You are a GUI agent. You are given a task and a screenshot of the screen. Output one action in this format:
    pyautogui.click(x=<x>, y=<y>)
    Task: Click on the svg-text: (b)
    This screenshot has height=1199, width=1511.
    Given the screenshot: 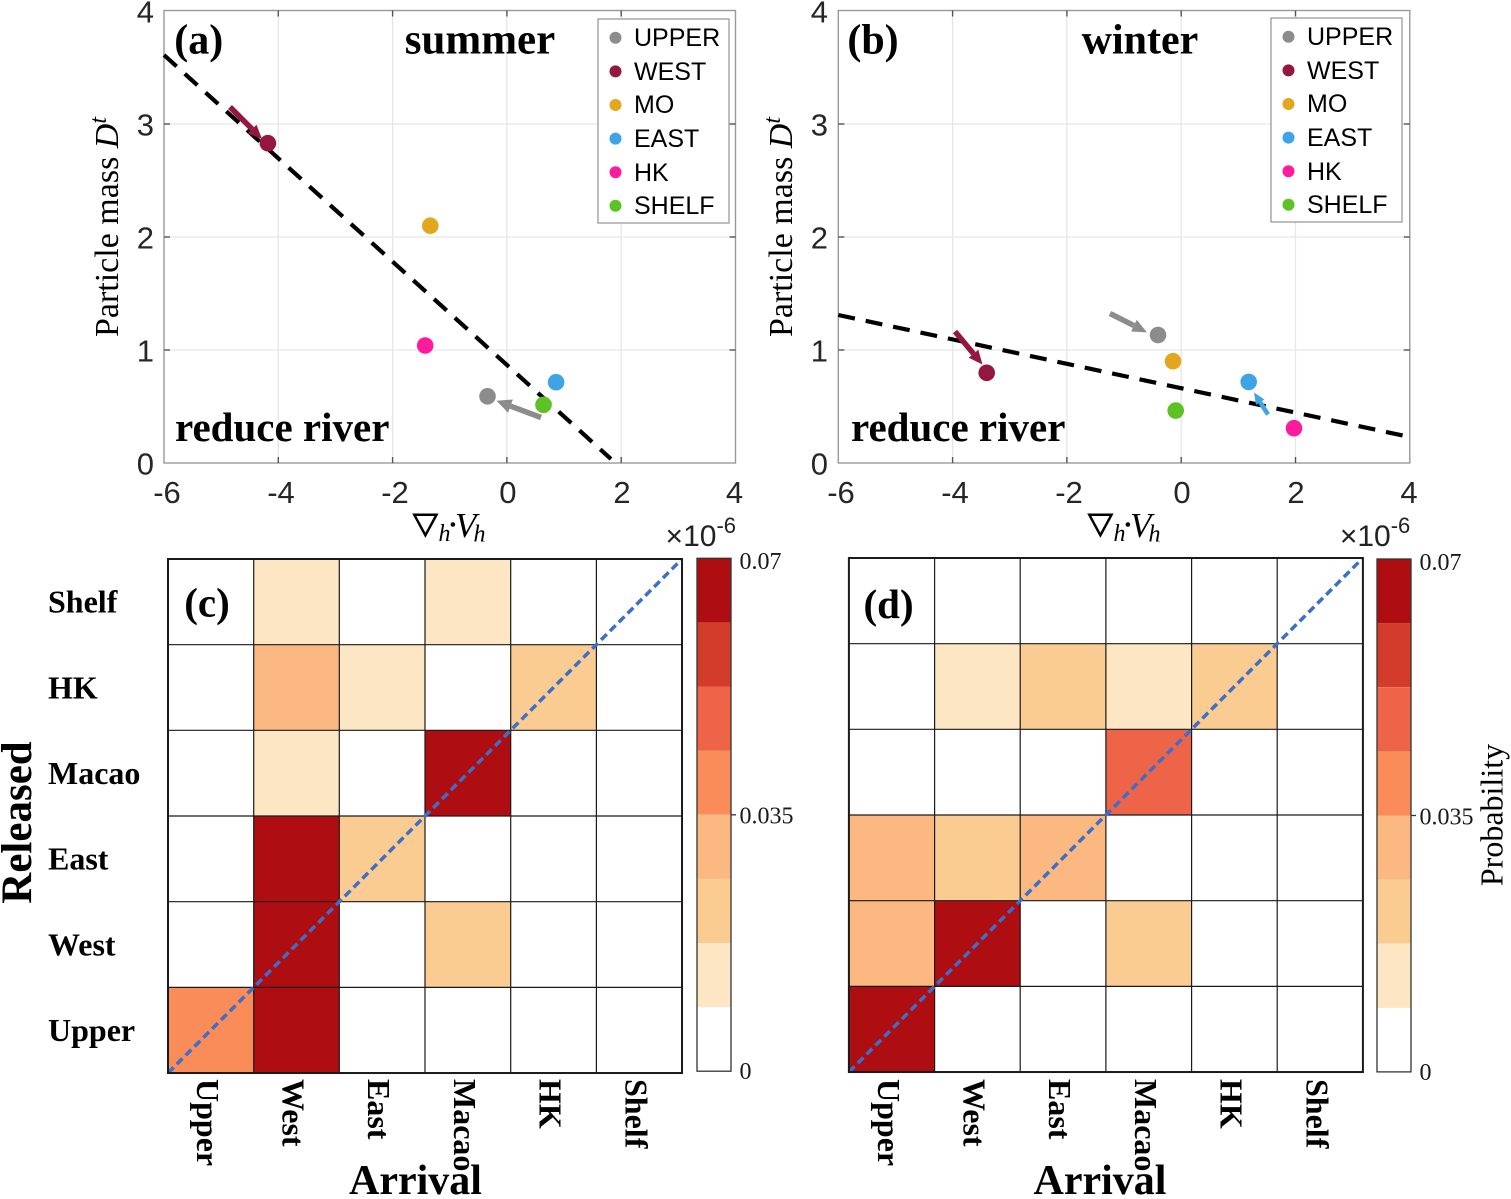 What is the action you would take?
    pyautogui.click(x=872, y=41)
    